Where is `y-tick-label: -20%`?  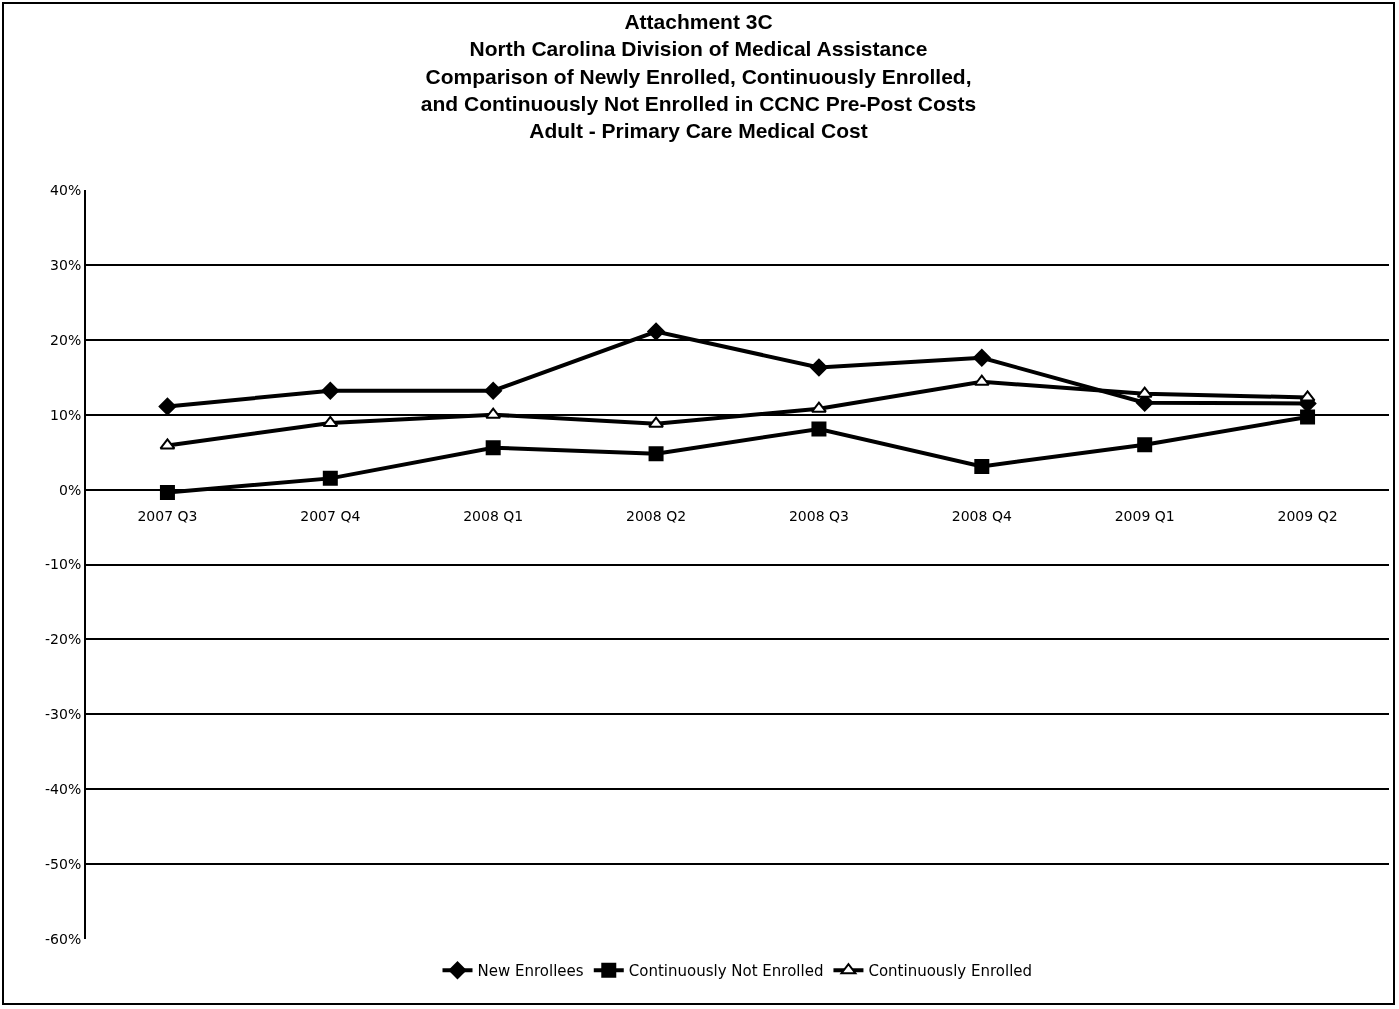
y-tick-label: -20% is located at coordinates (63, 639).